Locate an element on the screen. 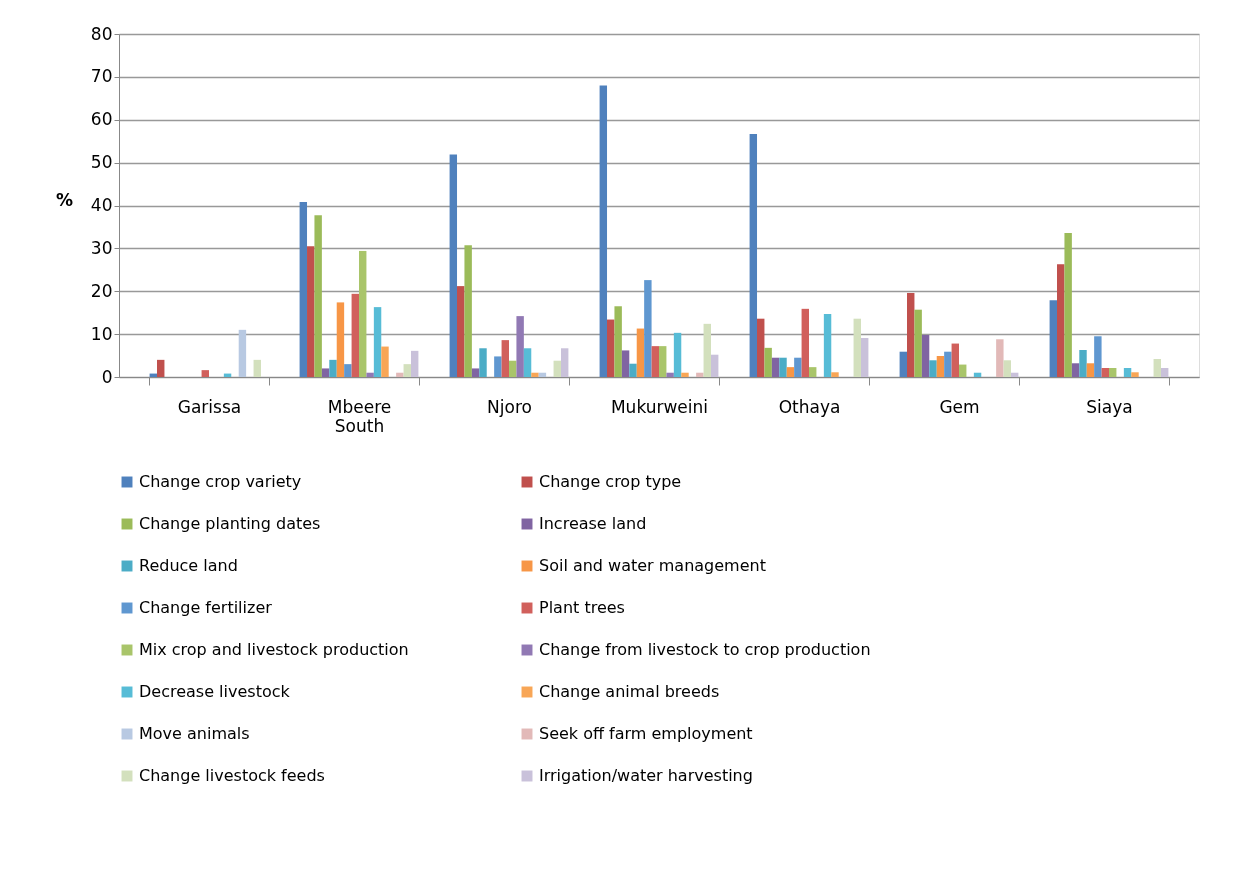 The width and height of the screenshot is (1252, 890). y-tick-label: 10 is located at coordinates (101, 333).